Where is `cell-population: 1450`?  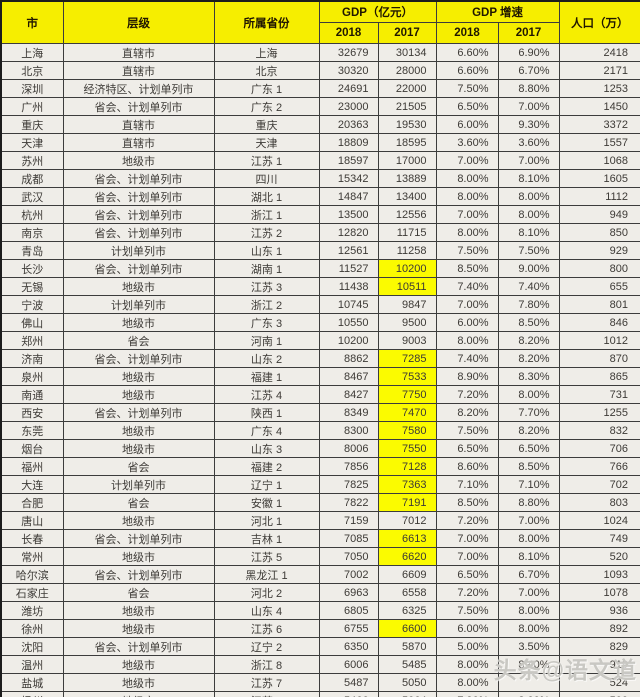
cell-population: 1450 is located at coordinates (599, 106).